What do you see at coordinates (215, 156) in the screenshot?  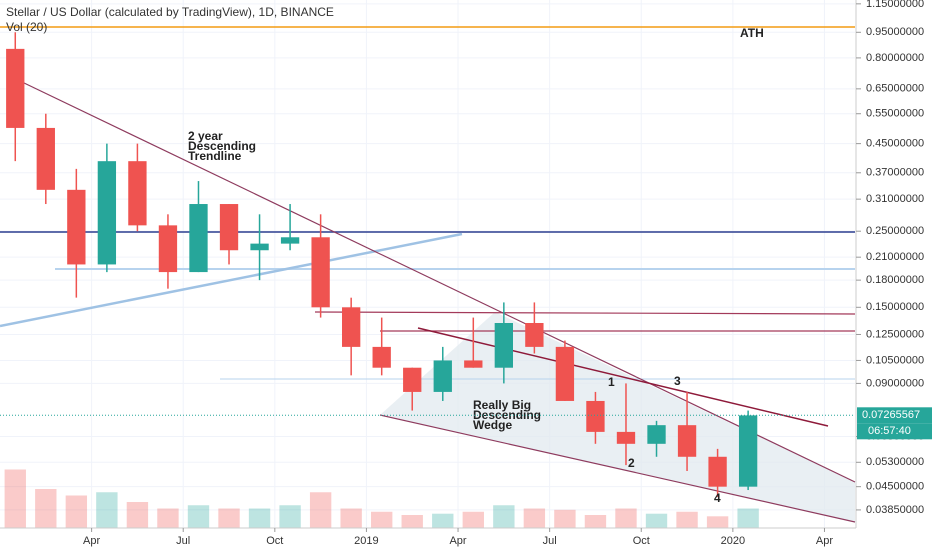 I see `annotation: Trendline` at bounding box center [215, 156].